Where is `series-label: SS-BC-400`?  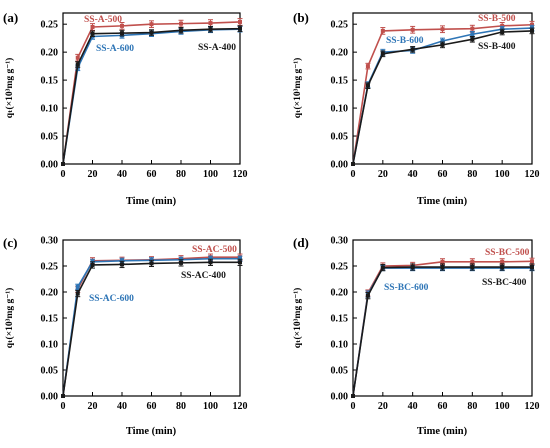 series-label: SS-BC-400 is located at coordinates (504, 283).